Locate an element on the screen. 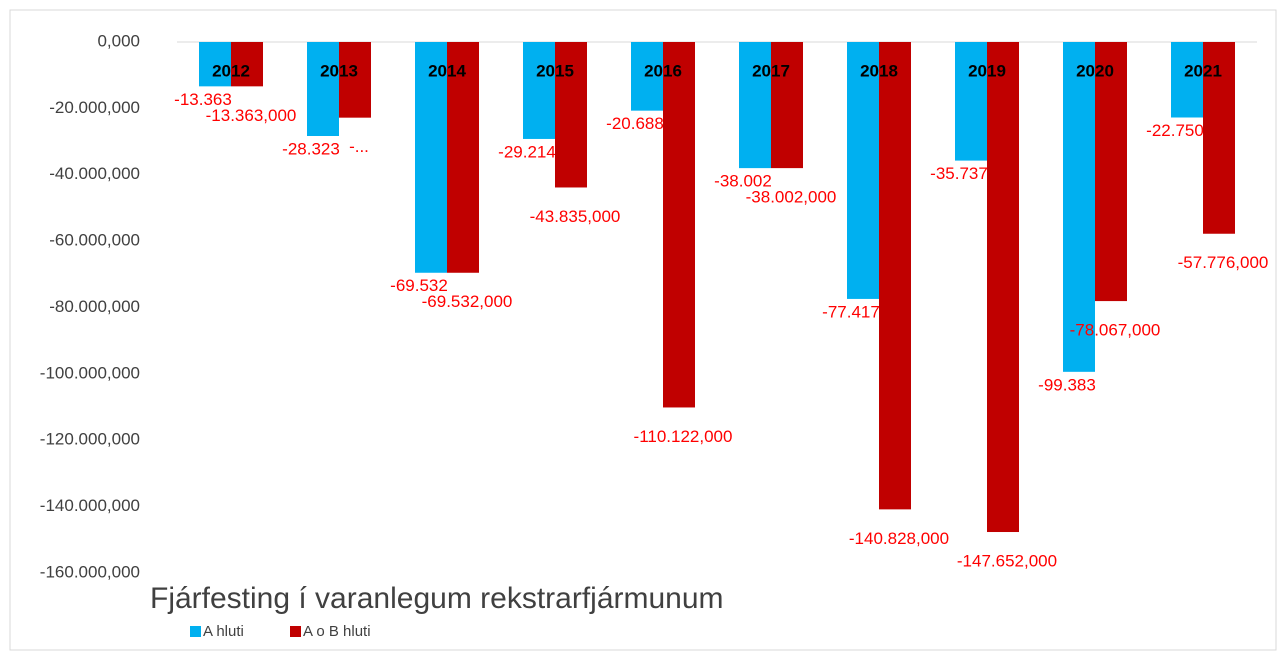 Image resolution: width=1284 pixels, height=657 pixels. y-tick-label: -140.000,000 is located at coordinates (90, 505).